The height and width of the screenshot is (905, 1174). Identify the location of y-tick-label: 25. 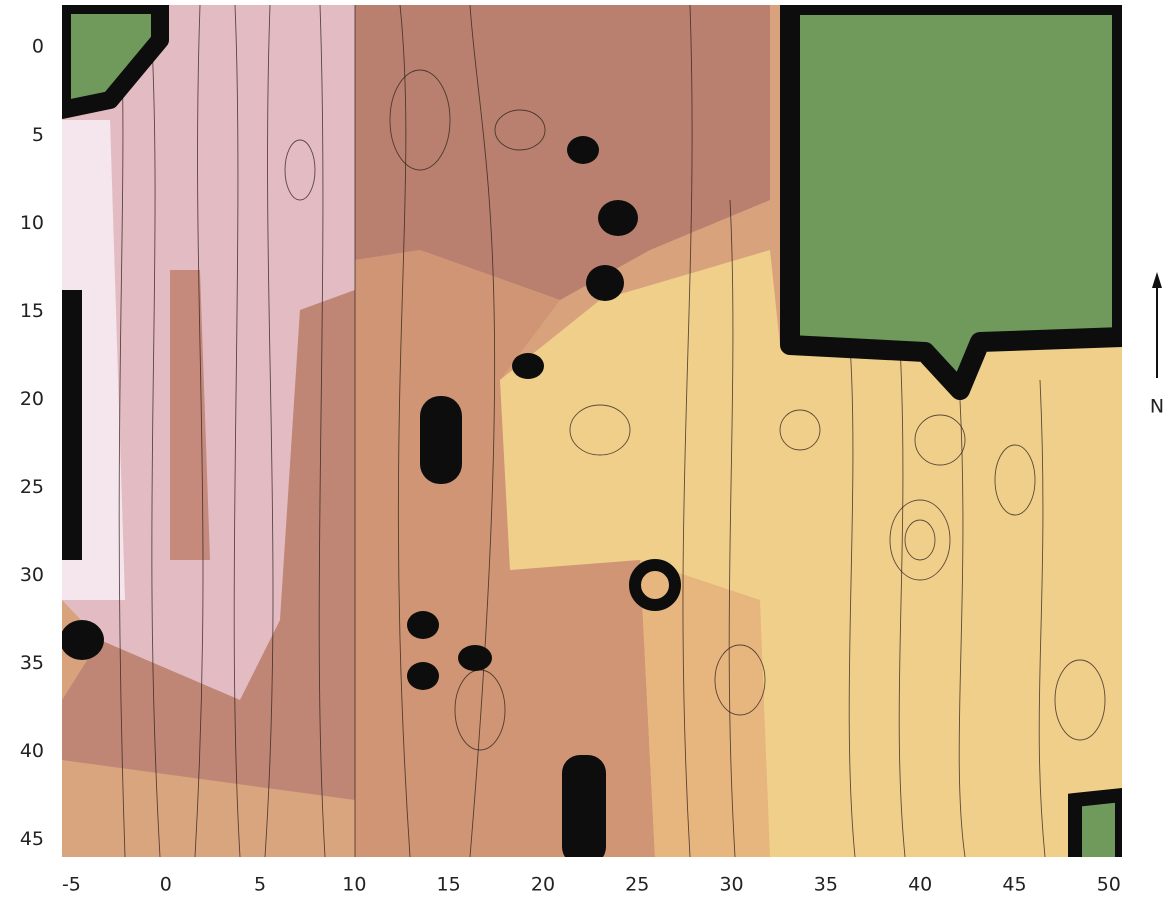
(32, 487).